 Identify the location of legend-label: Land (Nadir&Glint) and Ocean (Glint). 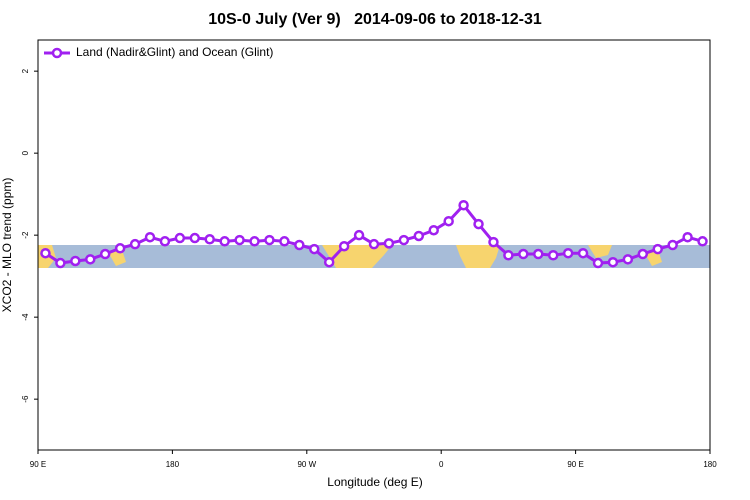
(174, 52).